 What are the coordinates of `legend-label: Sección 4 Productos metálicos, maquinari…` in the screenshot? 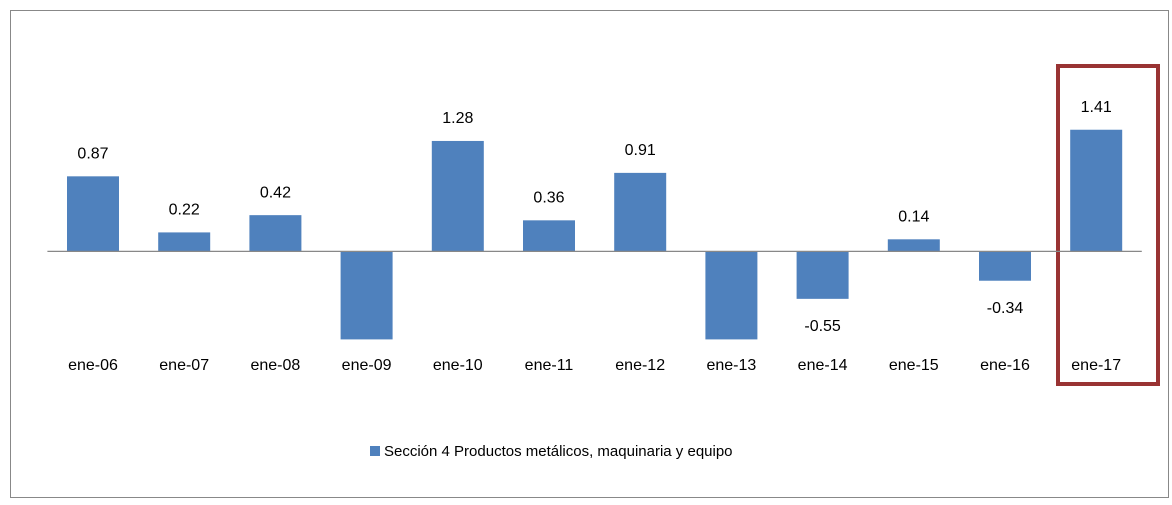 It's located at (558, 451).